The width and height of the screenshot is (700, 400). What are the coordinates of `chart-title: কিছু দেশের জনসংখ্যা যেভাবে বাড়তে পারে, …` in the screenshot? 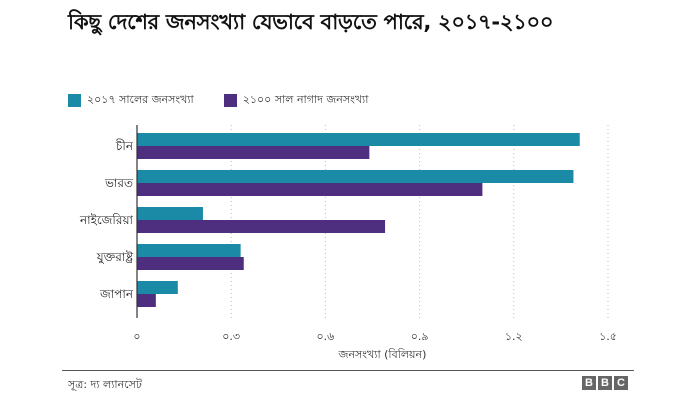 It's located at (311, 22).